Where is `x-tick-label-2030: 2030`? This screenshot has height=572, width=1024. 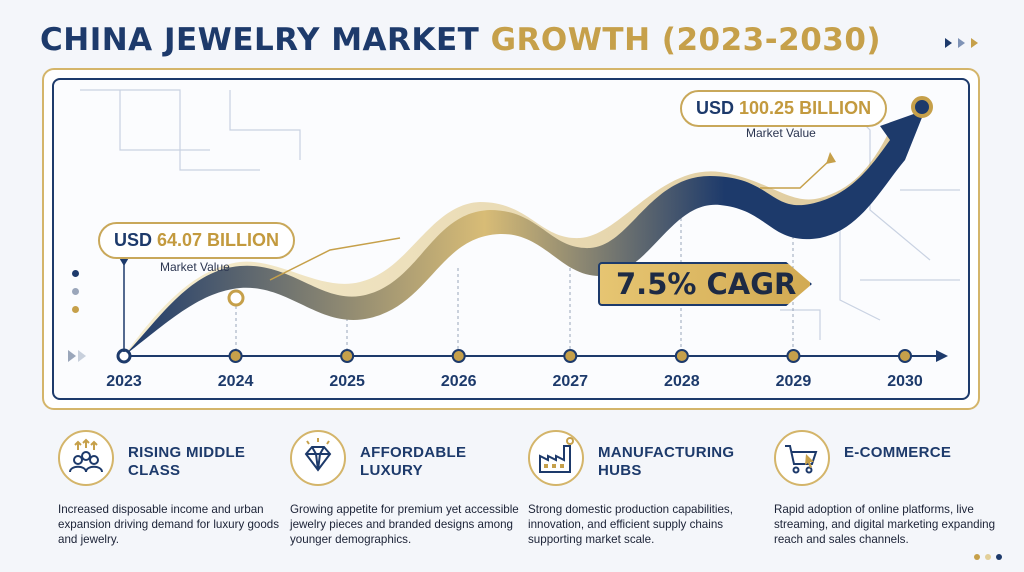
x-tick-label-2030: 2030 is located at coordinates (905, 381).